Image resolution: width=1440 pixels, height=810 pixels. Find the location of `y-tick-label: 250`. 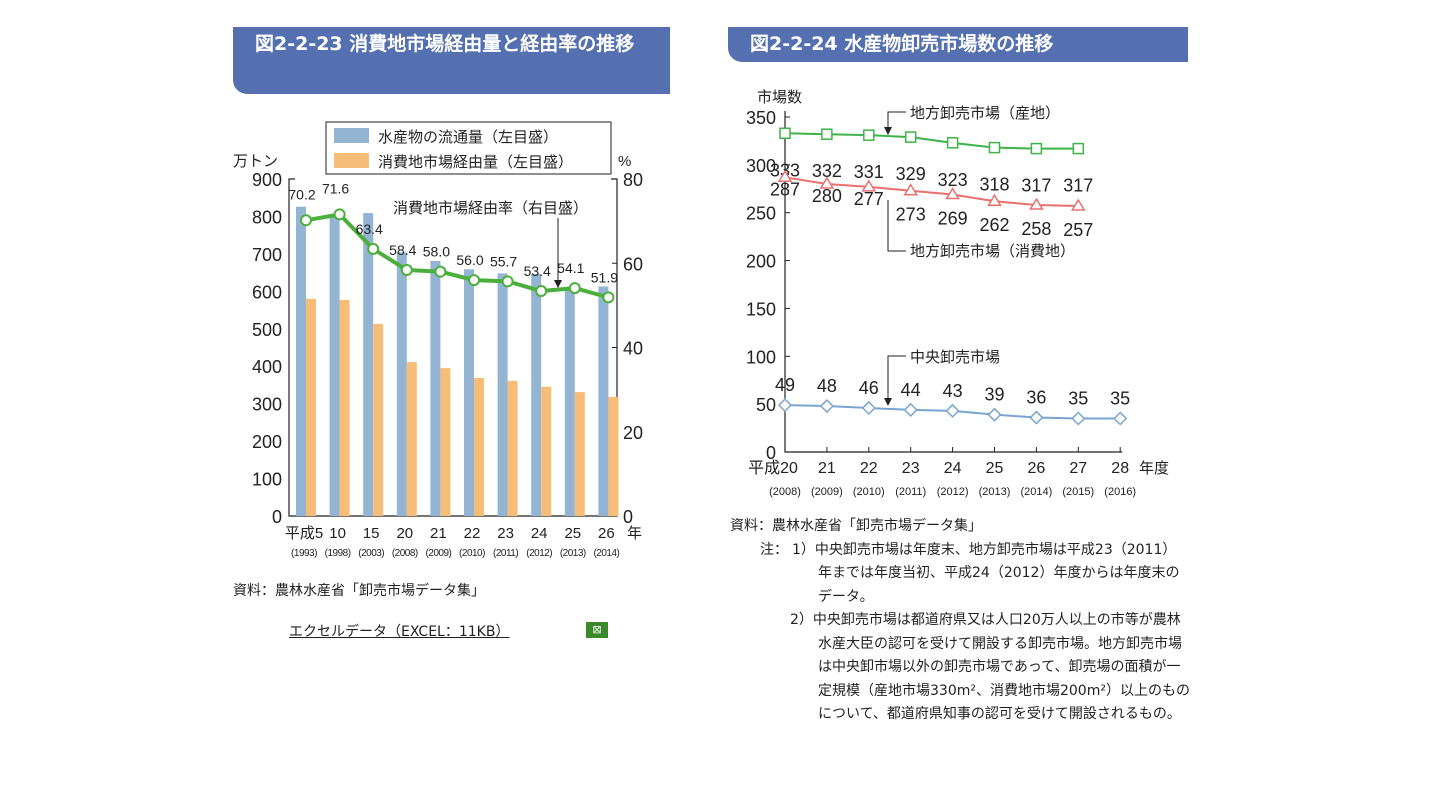

y-tick-label: 250 is located at coordinates (761, 214).